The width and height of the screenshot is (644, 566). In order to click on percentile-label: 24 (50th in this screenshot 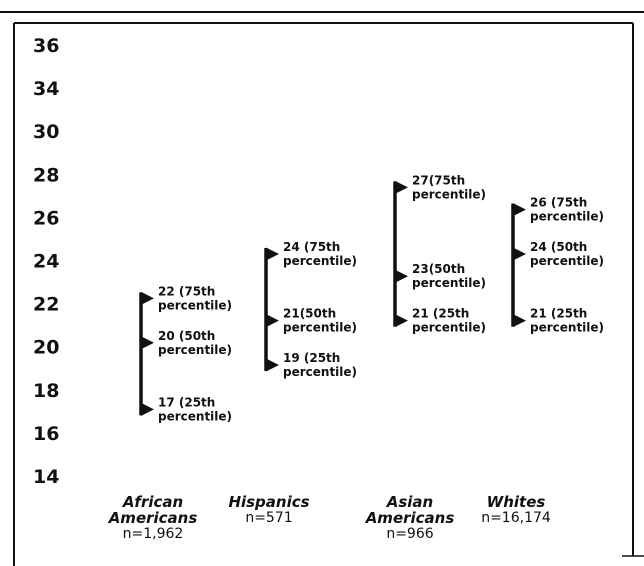, I will do `click(558, 247)`.